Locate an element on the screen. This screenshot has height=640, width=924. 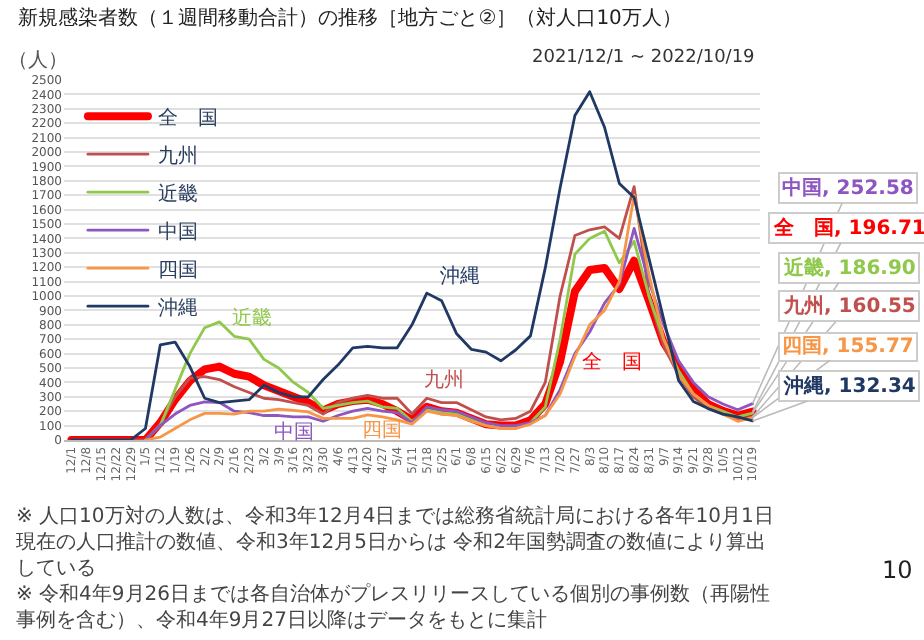
legend-label: 九州 is located at coordinates (177, 156).